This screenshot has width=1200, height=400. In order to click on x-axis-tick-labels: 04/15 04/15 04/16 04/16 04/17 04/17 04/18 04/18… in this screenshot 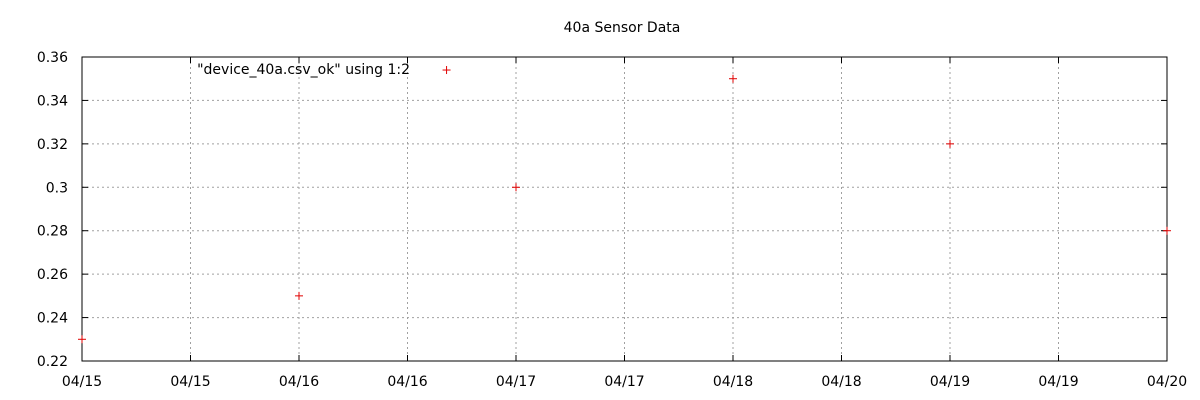, I will do `click(624, 382)`.